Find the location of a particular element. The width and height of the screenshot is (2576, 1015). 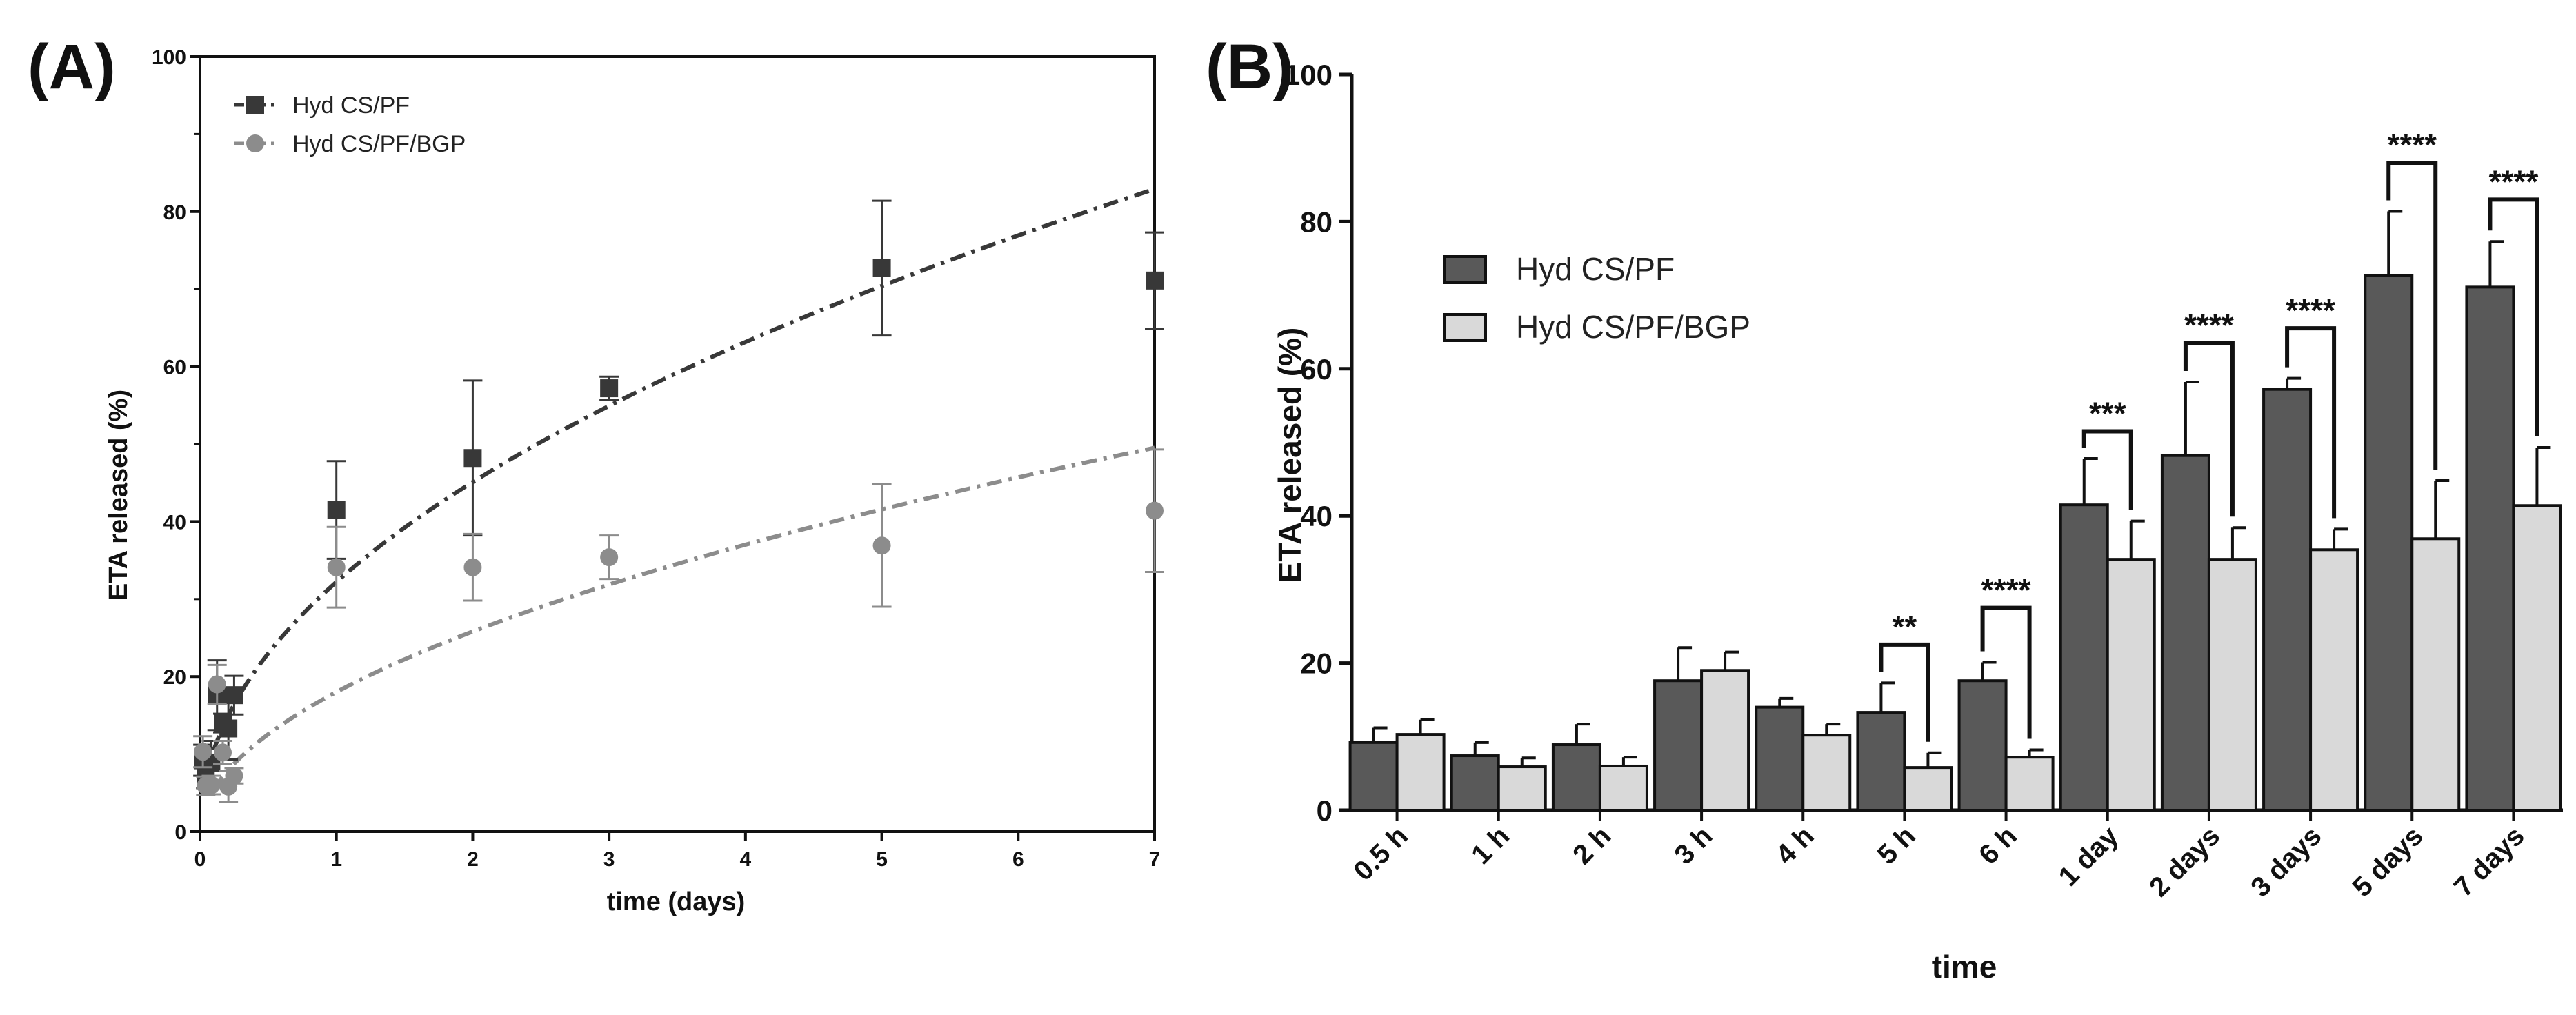

panel-b-y-tick-label: 0 is located at coordinates (1324, 810).